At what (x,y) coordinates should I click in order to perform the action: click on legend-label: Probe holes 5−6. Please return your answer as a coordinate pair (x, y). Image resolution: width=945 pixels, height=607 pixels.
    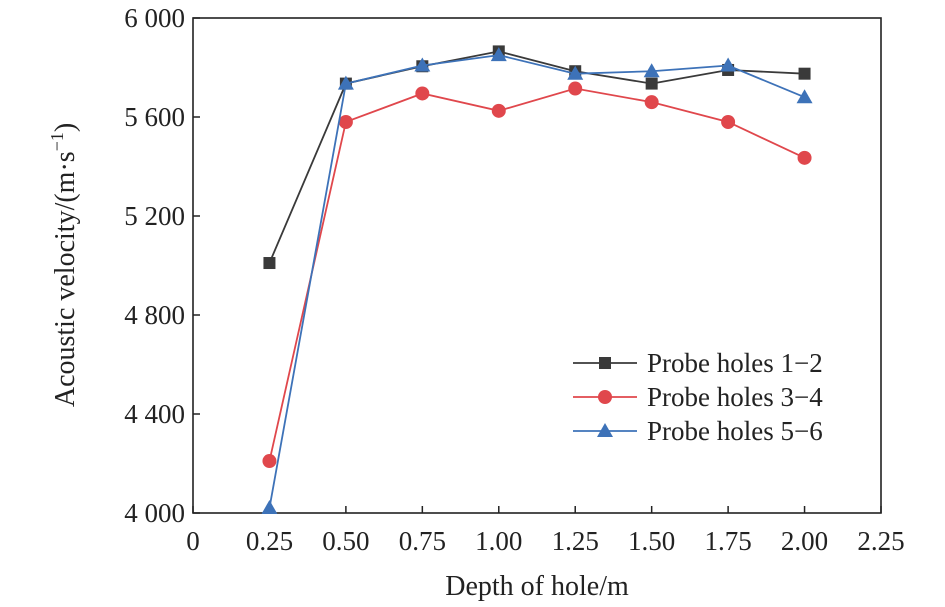
    Looking at the image, I should click on (735, 431).